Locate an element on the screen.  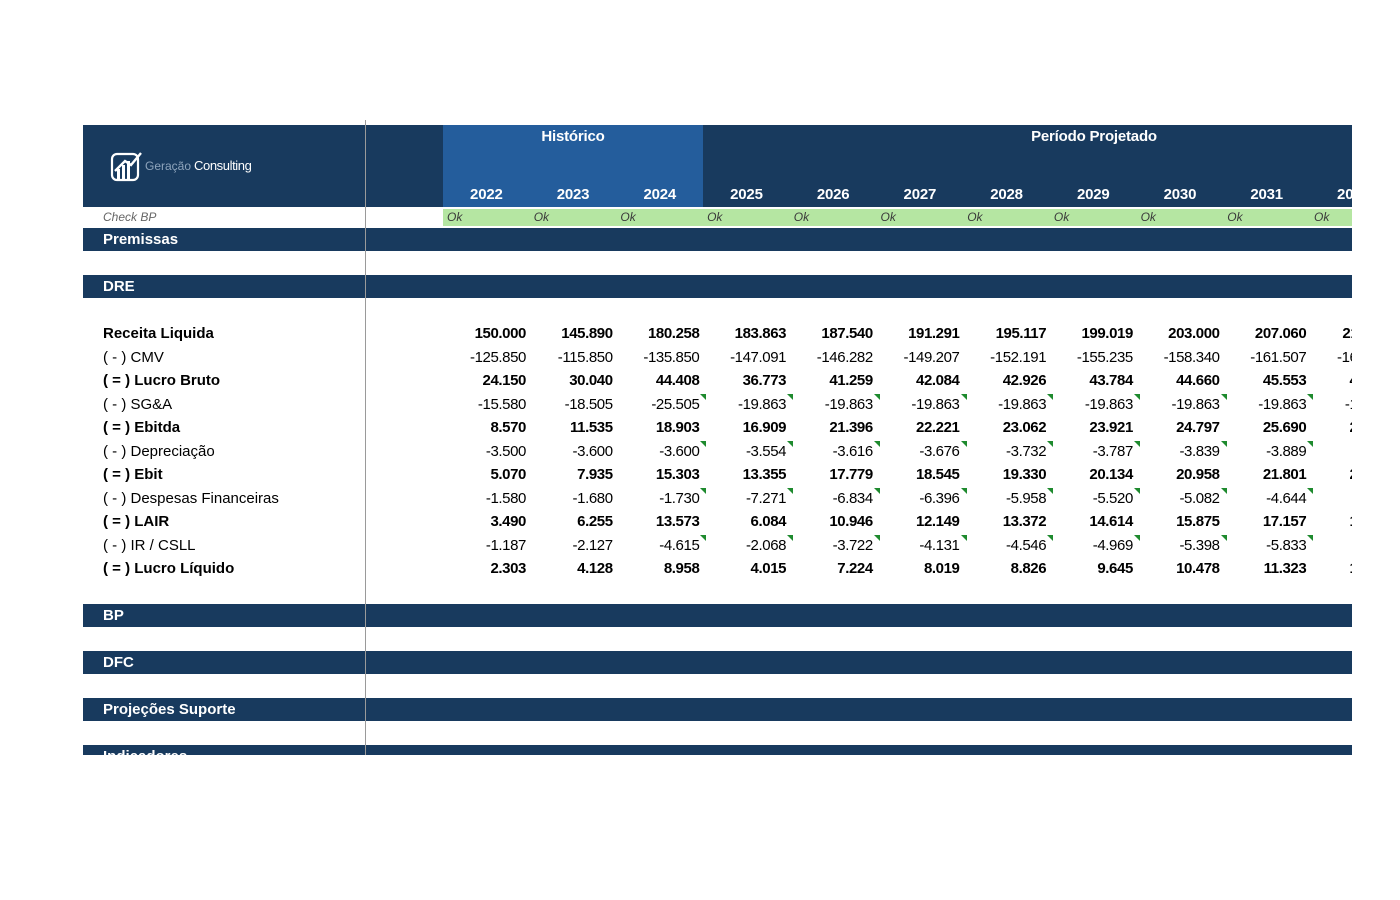
year-label: 2026 is located at coordinates (833, 194).